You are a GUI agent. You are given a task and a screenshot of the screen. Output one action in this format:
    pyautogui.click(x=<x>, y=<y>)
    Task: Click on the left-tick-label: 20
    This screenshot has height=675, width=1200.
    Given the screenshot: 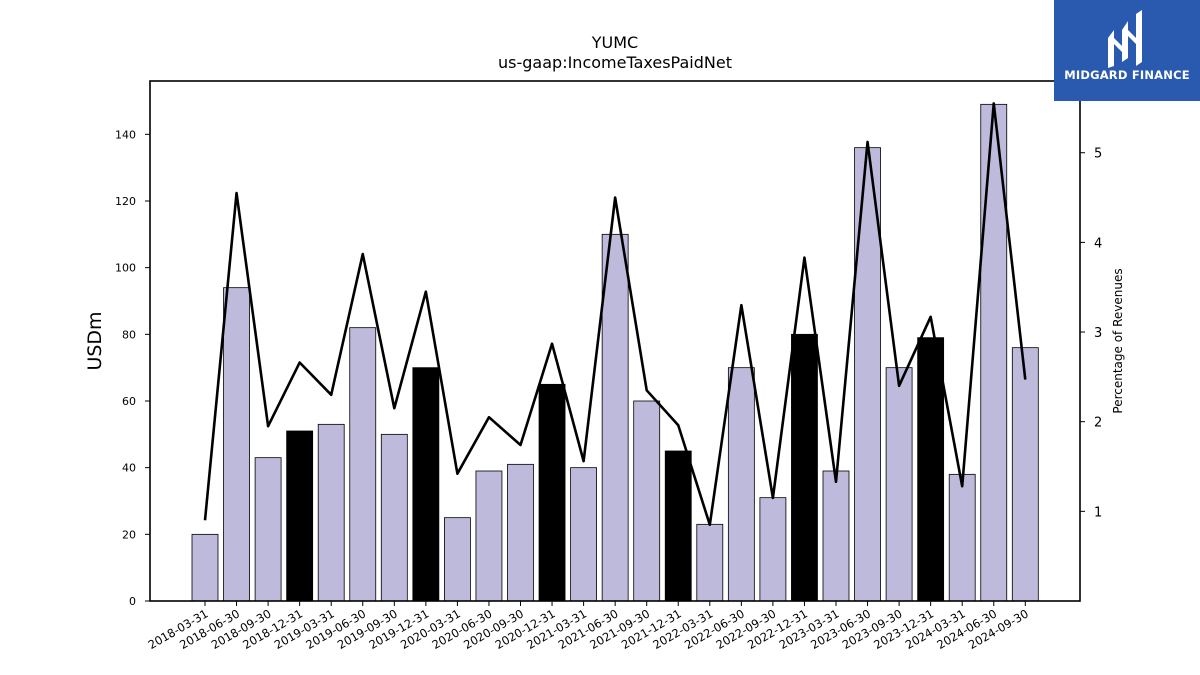 What is the action you would take?
    pyautogui.click(x=129, y=534)
    